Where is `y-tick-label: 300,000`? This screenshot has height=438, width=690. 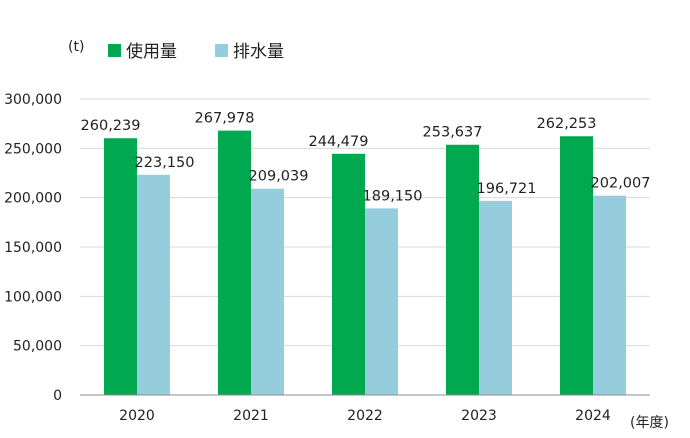 y-tick-label: 300,000 is located at coordinates (33, 100).